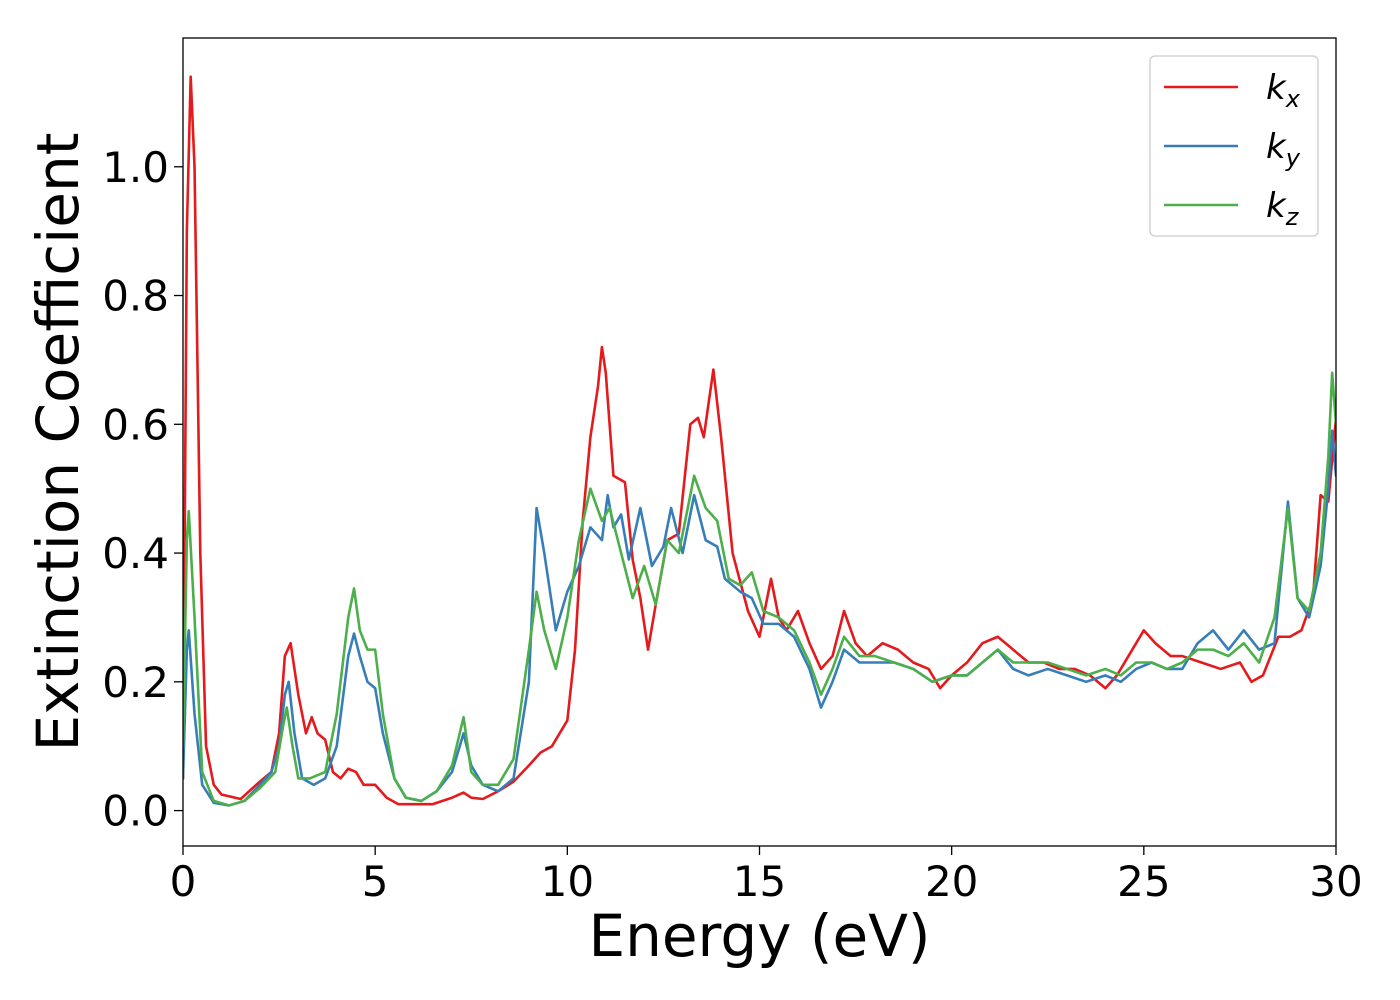  Describe the element at coordinates (759, 936) in the screenshot. I see `x-axis-title: Energy (eV)` at that location.